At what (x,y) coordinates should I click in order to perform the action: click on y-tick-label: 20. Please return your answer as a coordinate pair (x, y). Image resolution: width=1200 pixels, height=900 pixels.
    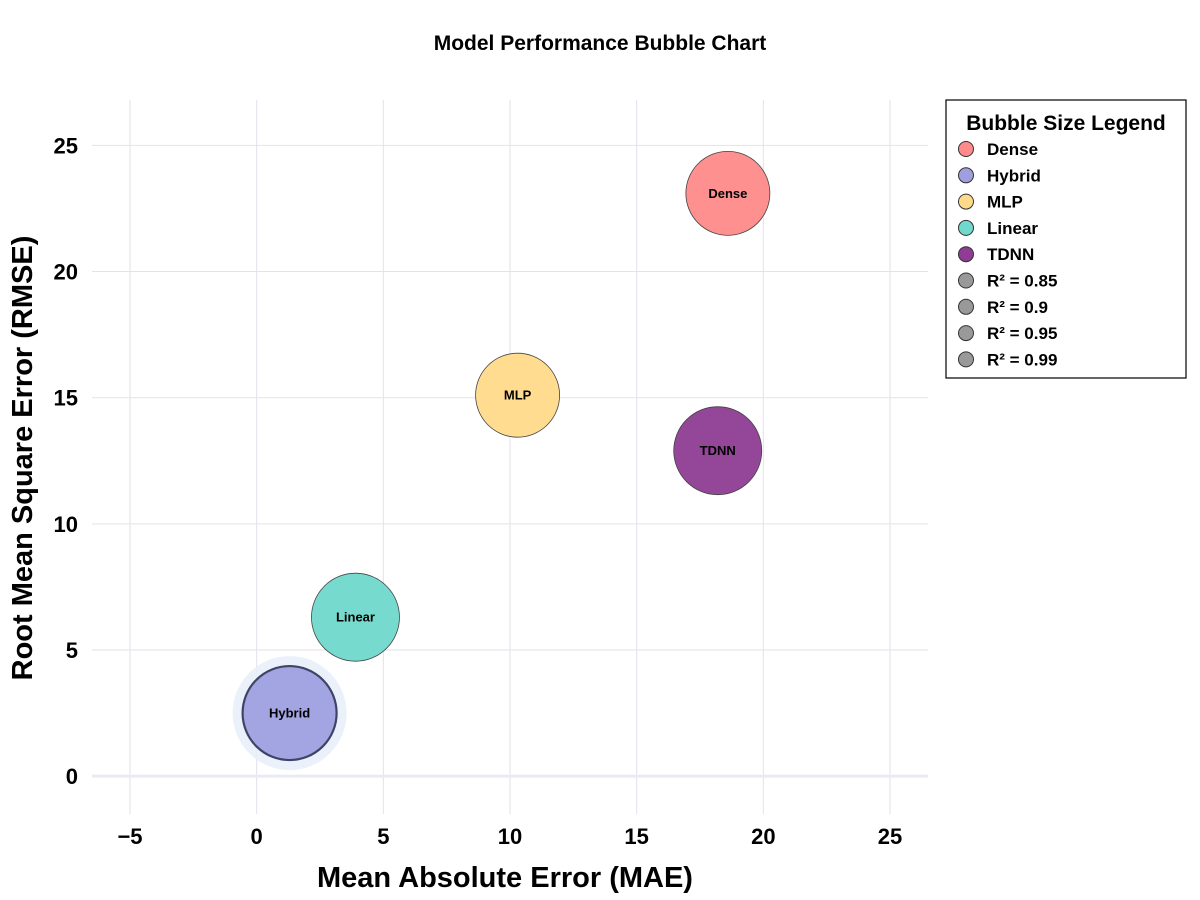
    Looking at the image, I should click on (66, 272).